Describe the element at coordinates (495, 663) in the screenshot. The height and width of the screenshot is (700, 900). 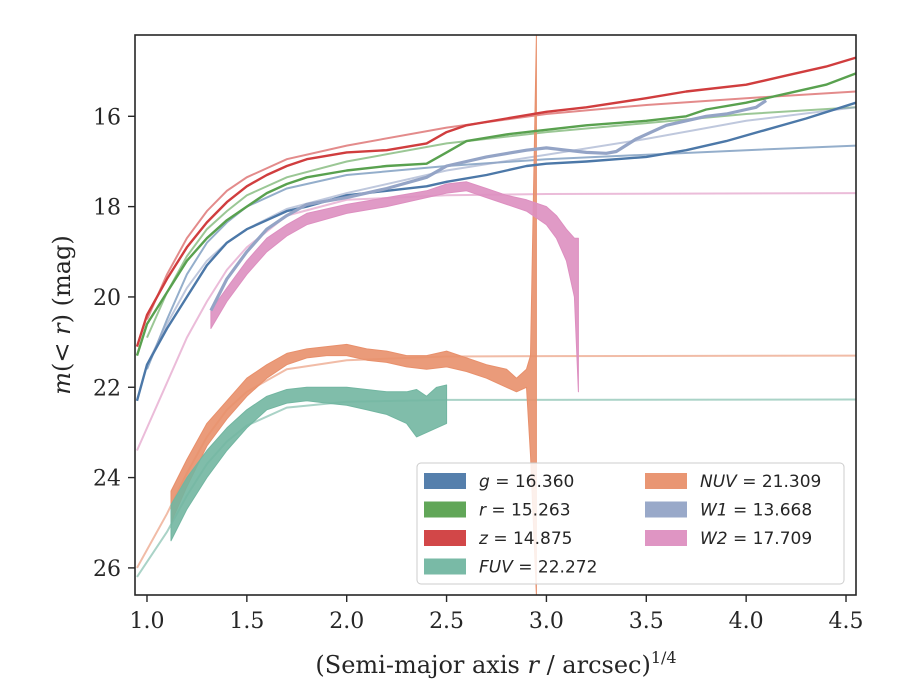
I see `x-axis-label: (Semi-major axis r / arcsec)1/4` at that location.